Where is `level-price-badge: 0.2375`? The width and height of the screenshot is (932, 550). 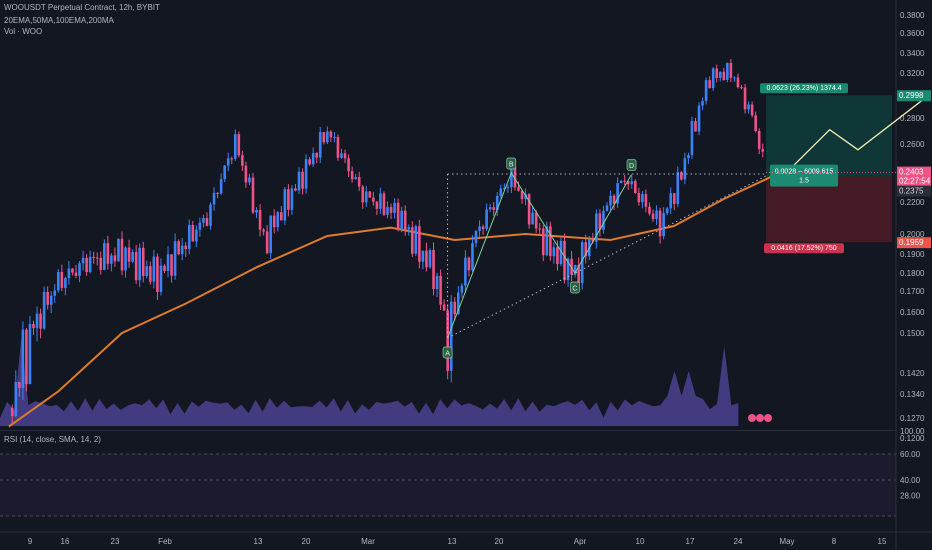
level-price-badge: 0.2375 is located at coordinates (911, 191).